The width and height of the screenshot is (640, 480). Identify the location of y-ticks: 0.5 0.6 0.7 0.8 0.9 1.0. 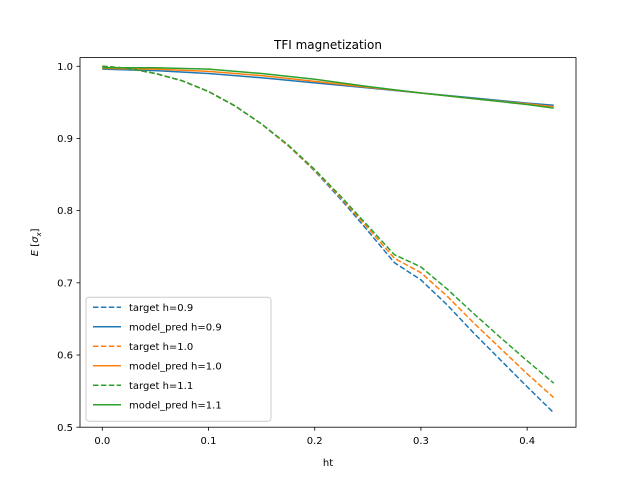
(68, 248).